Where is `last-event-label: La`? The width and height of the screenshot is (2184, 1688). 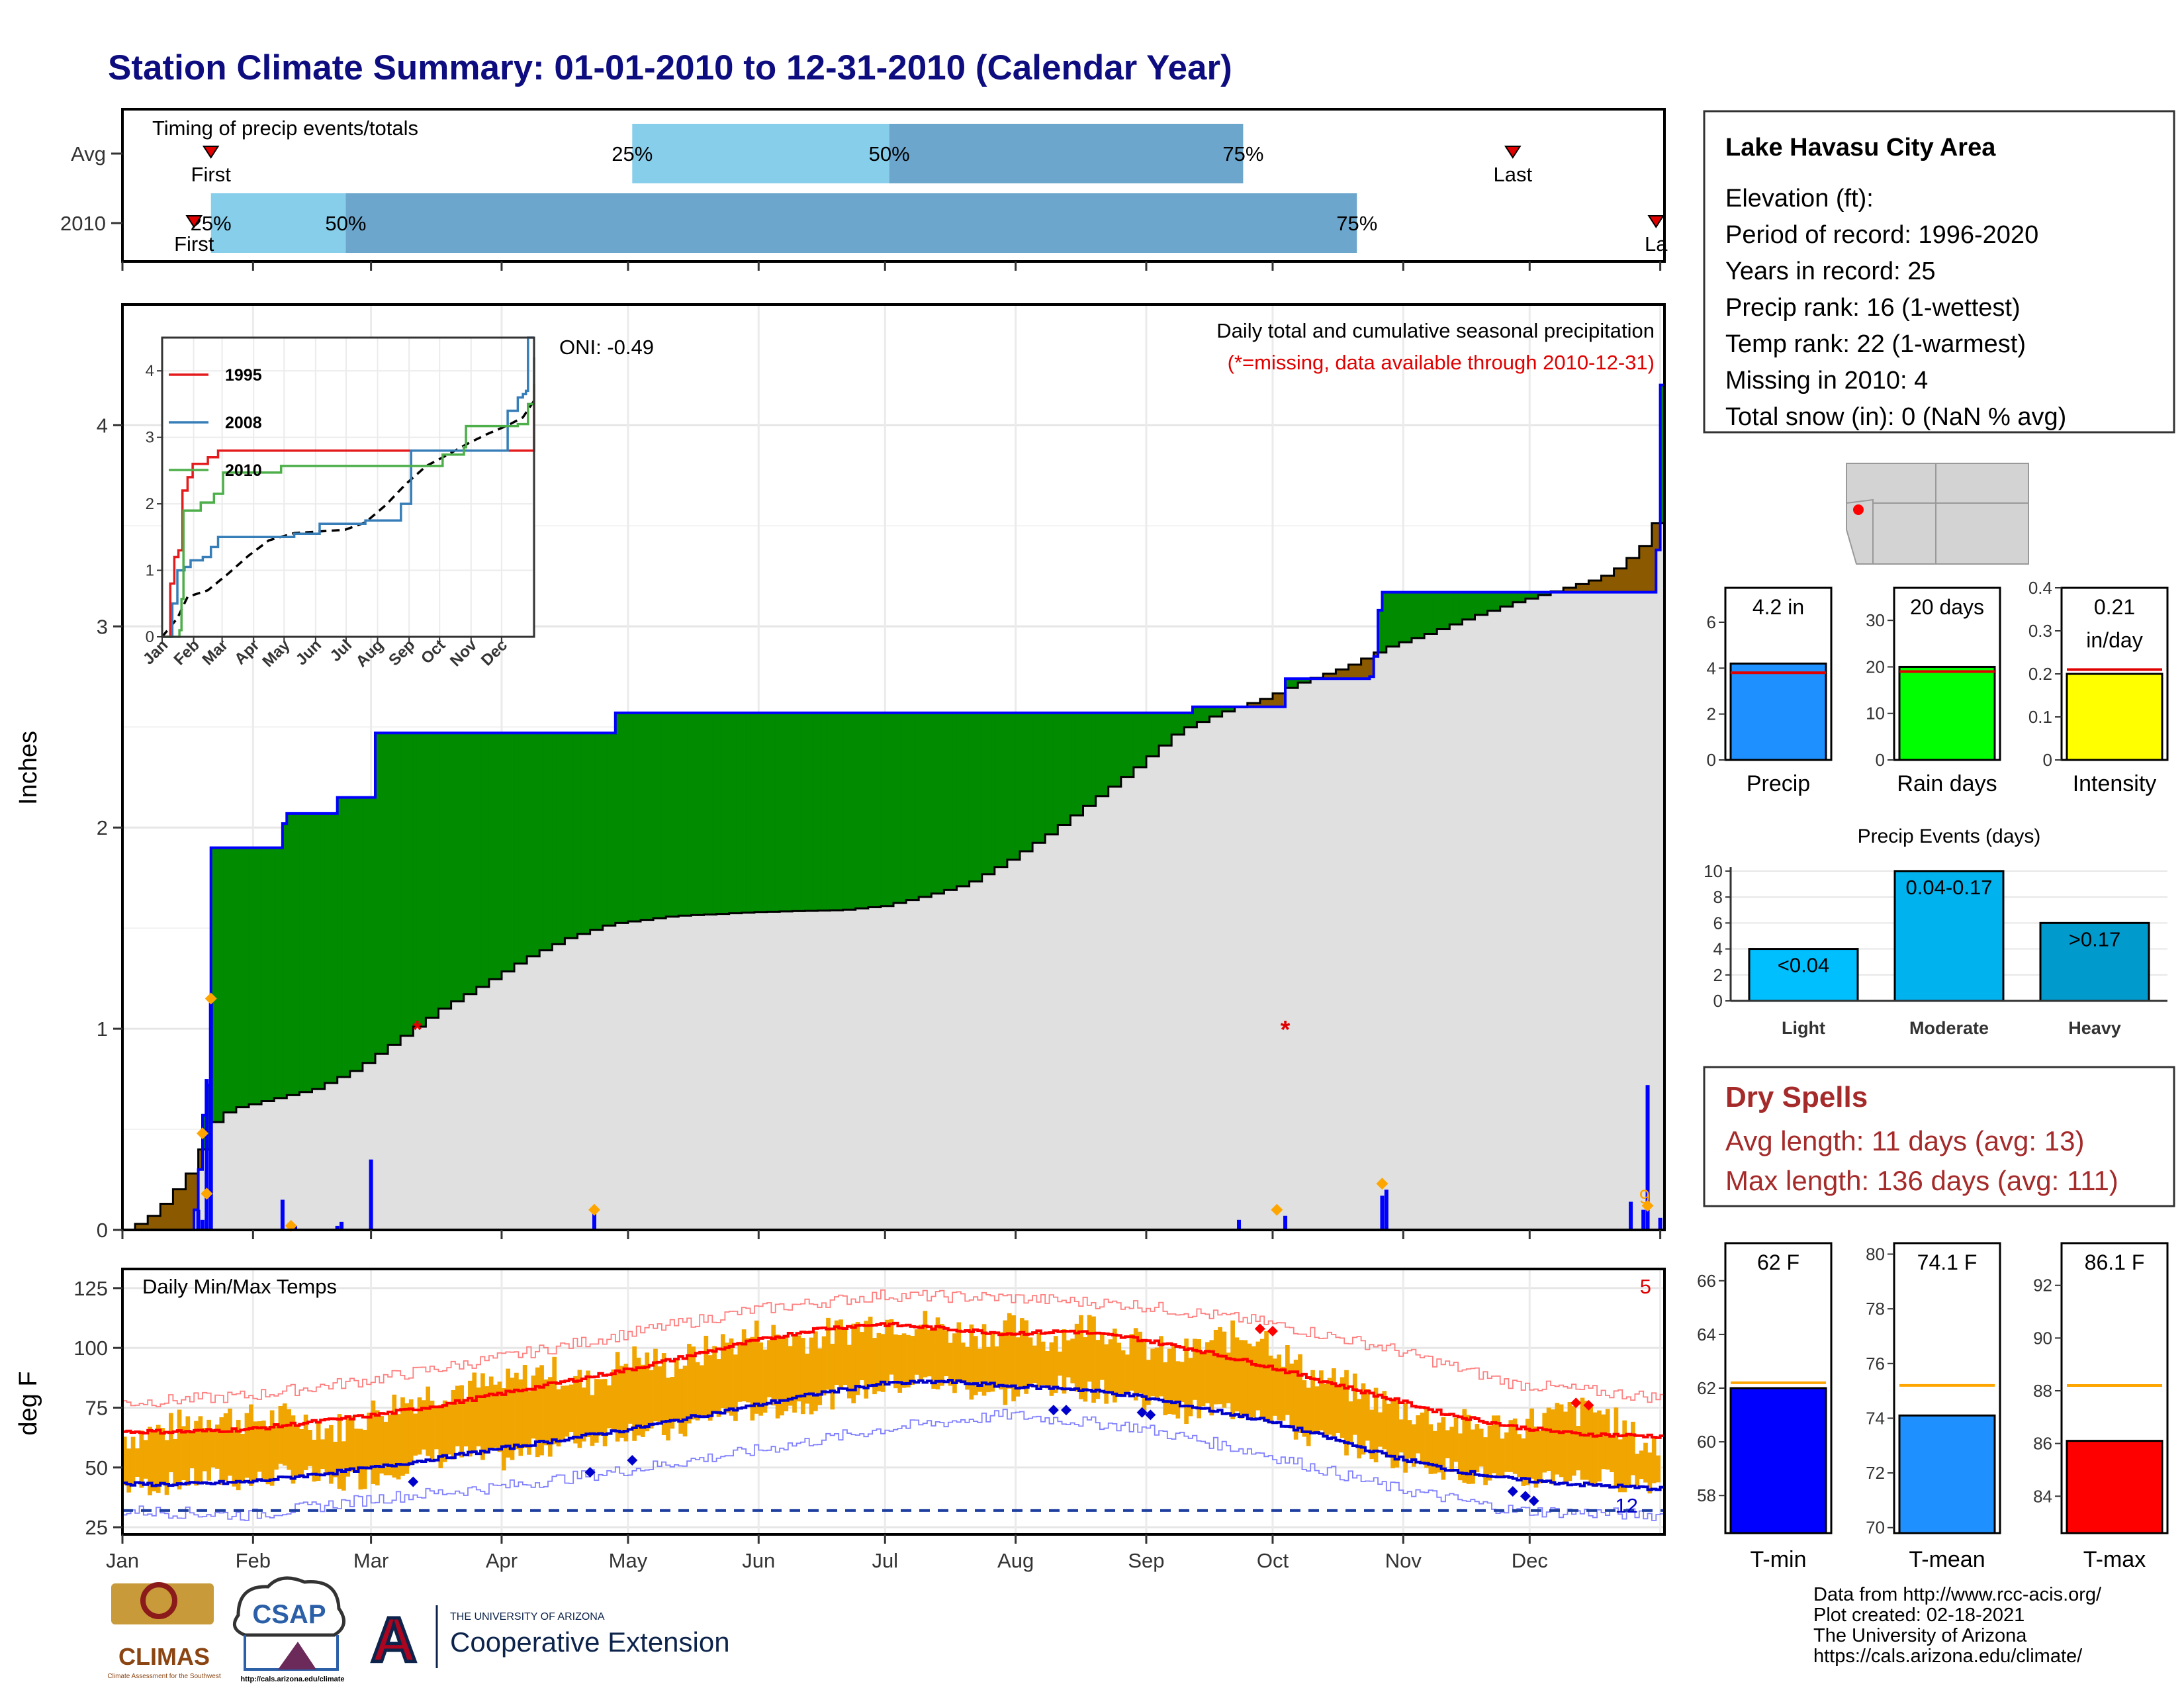 last-event-label: La is located at coordinates (1656, 244).